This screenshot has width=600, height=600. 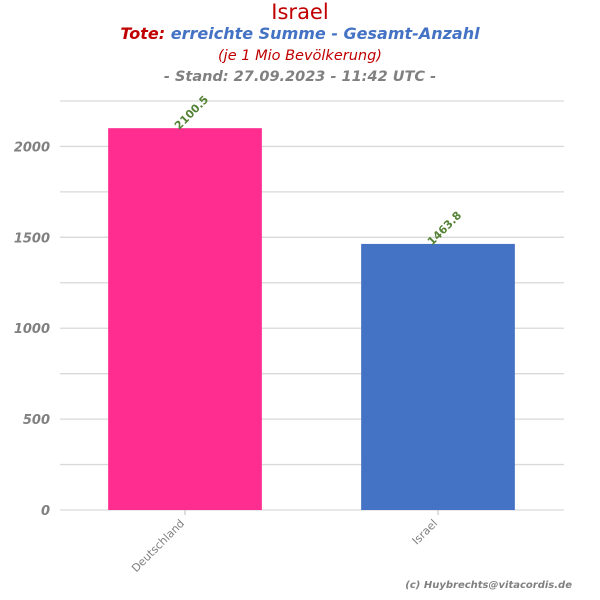 I want to click on data-label: 1463.8, so click(x=444, y=228).